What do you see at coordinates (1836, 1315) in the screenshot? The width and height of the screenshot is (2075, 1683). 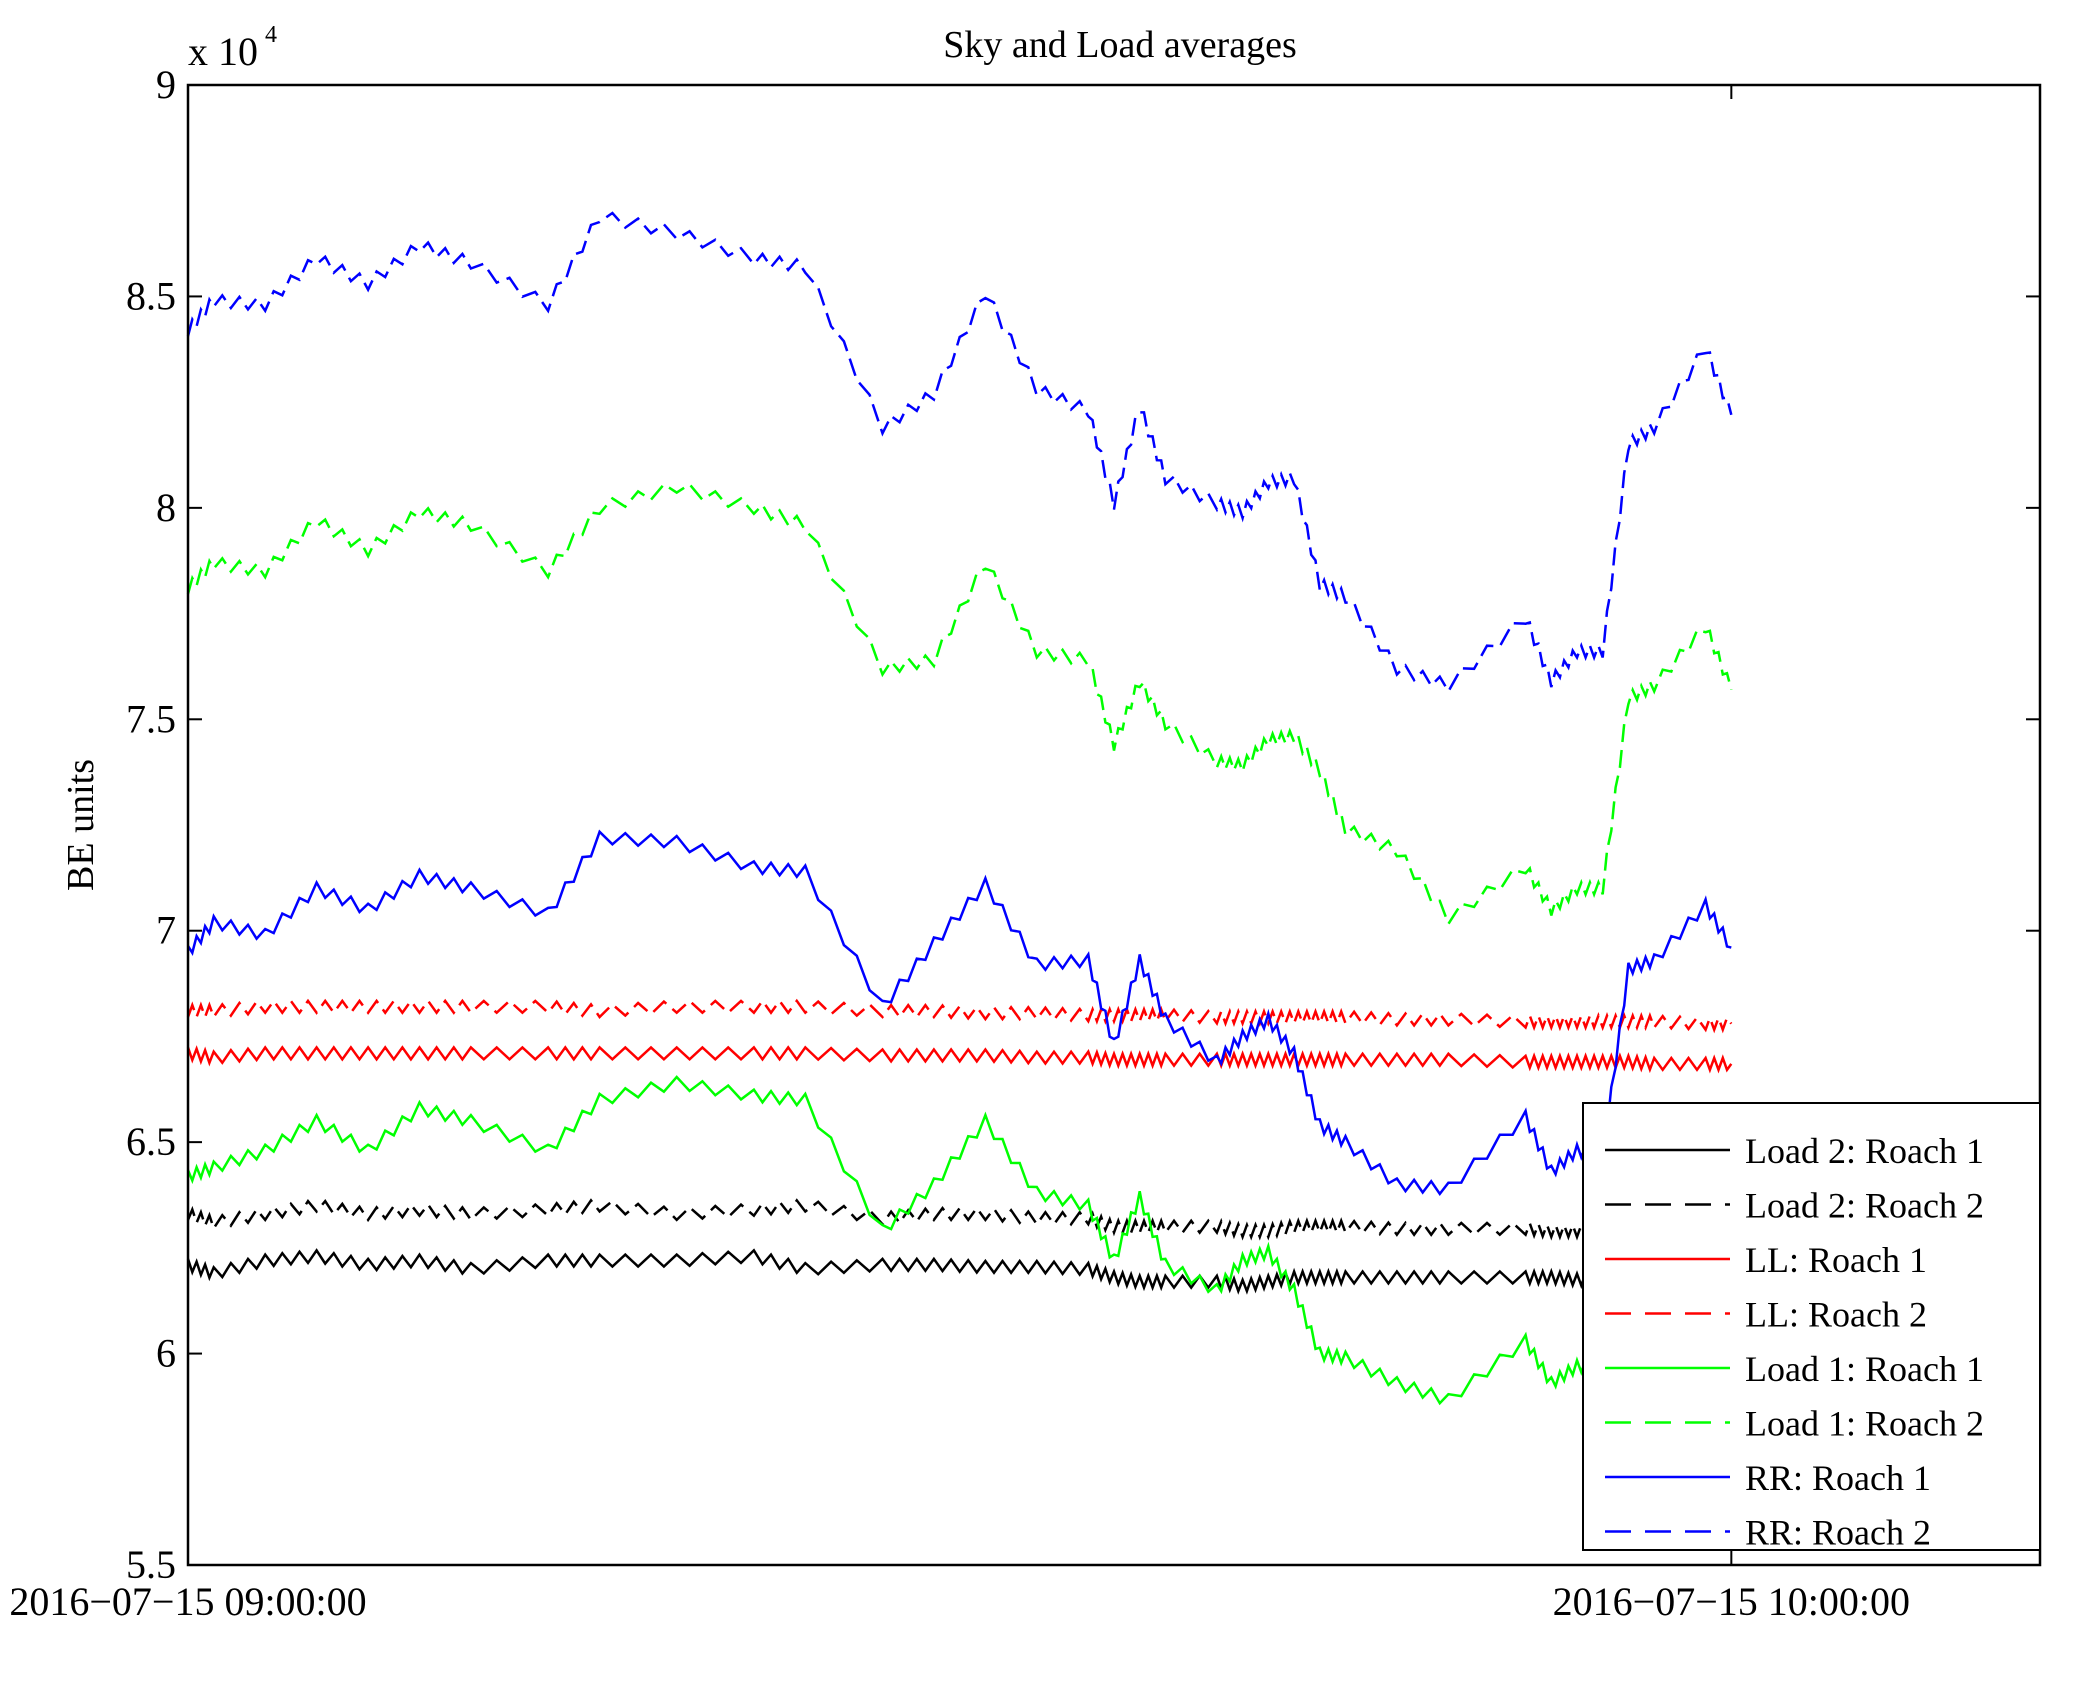 I see `legend-label: LL: Roach 2` at bounding box center [1836, 1315].